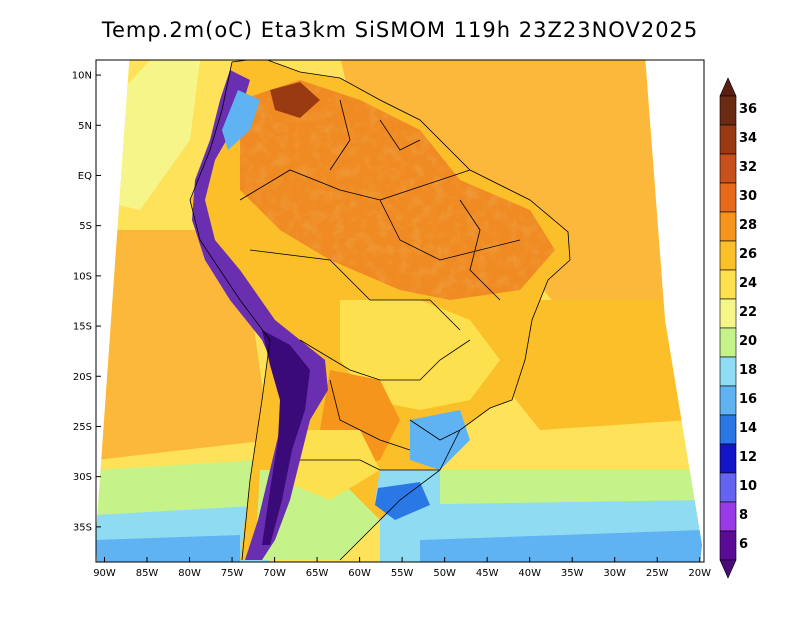 The image size is (800, 618). I want to click on andes-north-blue, so click(241, 120).